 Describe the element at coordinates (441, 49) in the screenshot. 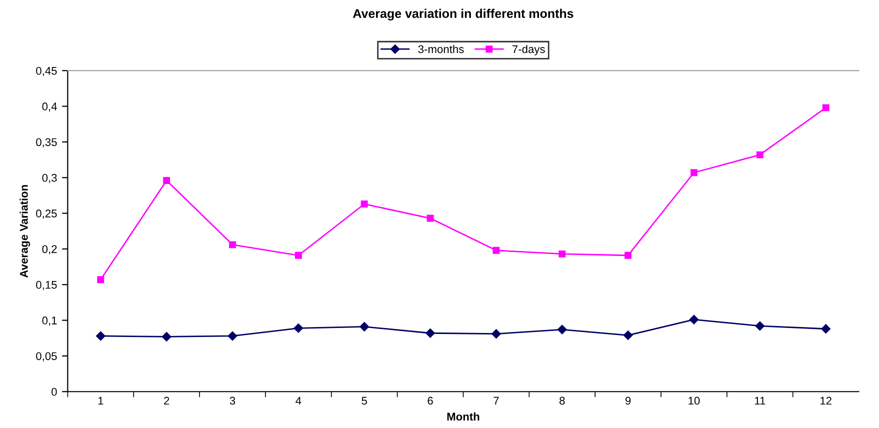

I see `legend-label: 3-months` at that location.